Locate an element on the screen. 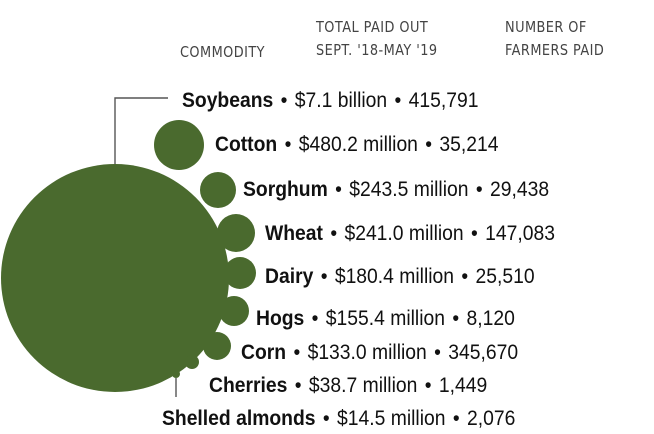 The height and width of the screenshot is (434, 654). row-sorghum: Sorghum • $243.5 million • 29,438 is located at coordinates (396, 190).